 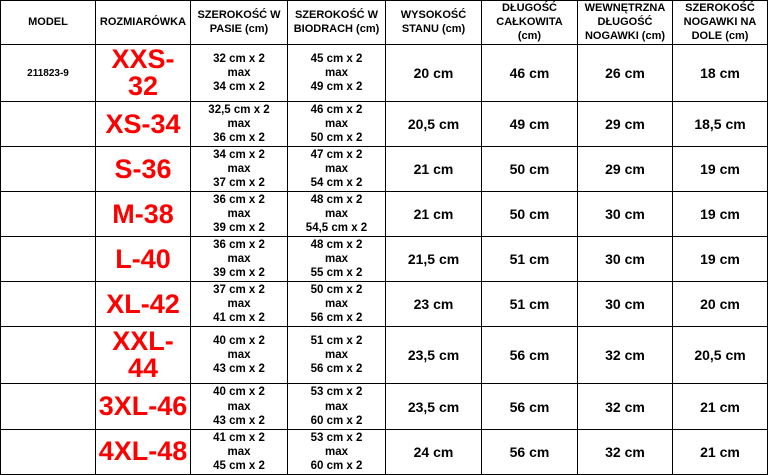 What do you see at coordinates (625, 406) in the screenshot?
I see `inseam-value: 32 cm` at bounding box center [625, 406].